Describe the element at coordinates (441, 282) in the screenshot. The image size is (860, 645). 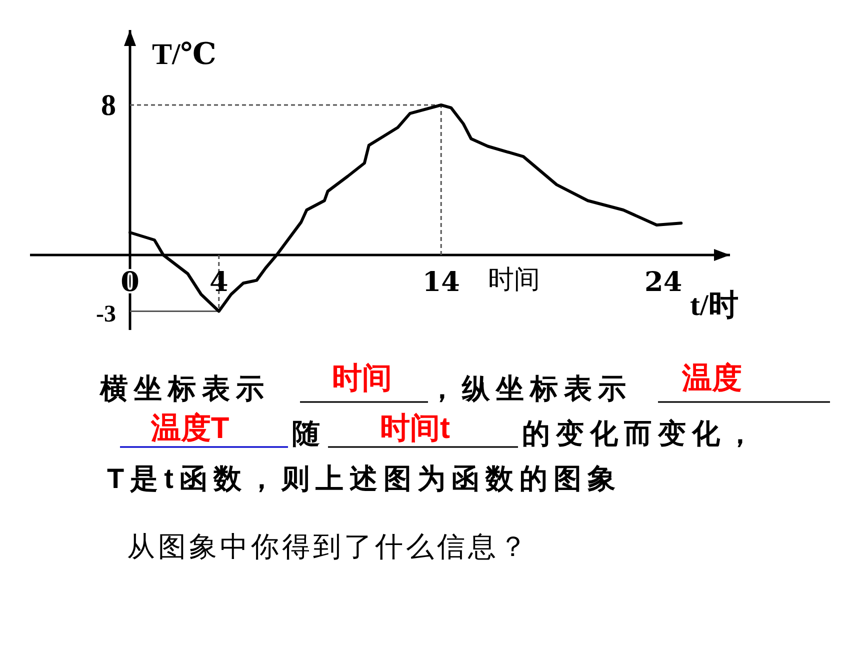
I see `x-tick-label: 14` at that location.